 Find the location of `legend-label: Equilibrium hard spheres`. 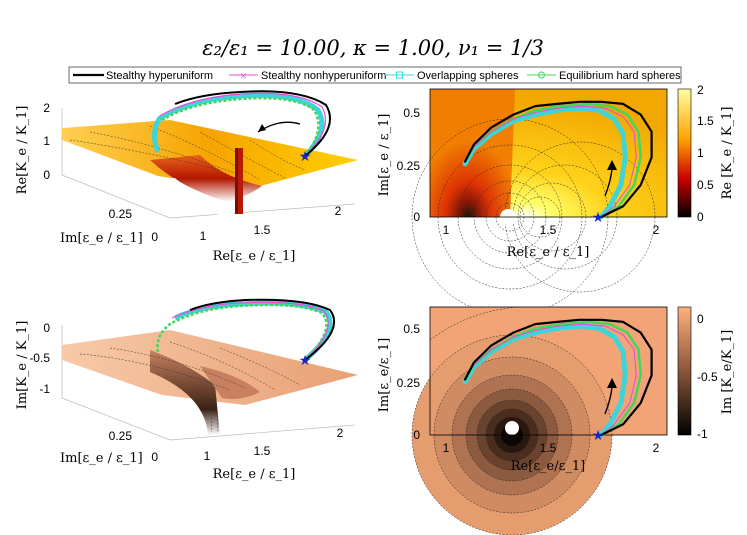

legend-label: Equilibrium hard spheres is located at coordinates (620, 76).